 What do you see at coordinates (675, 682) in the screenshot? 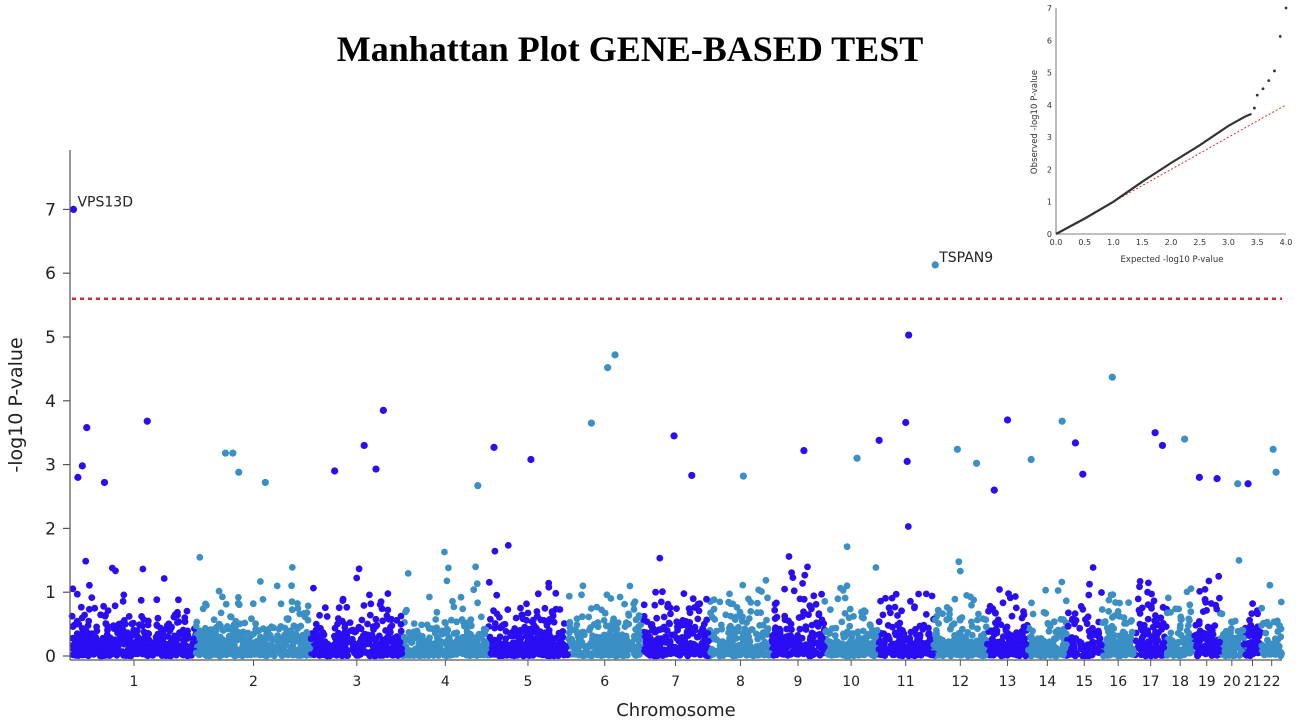
I see `x-tick-label: 7` at bounding box center [675, 682].